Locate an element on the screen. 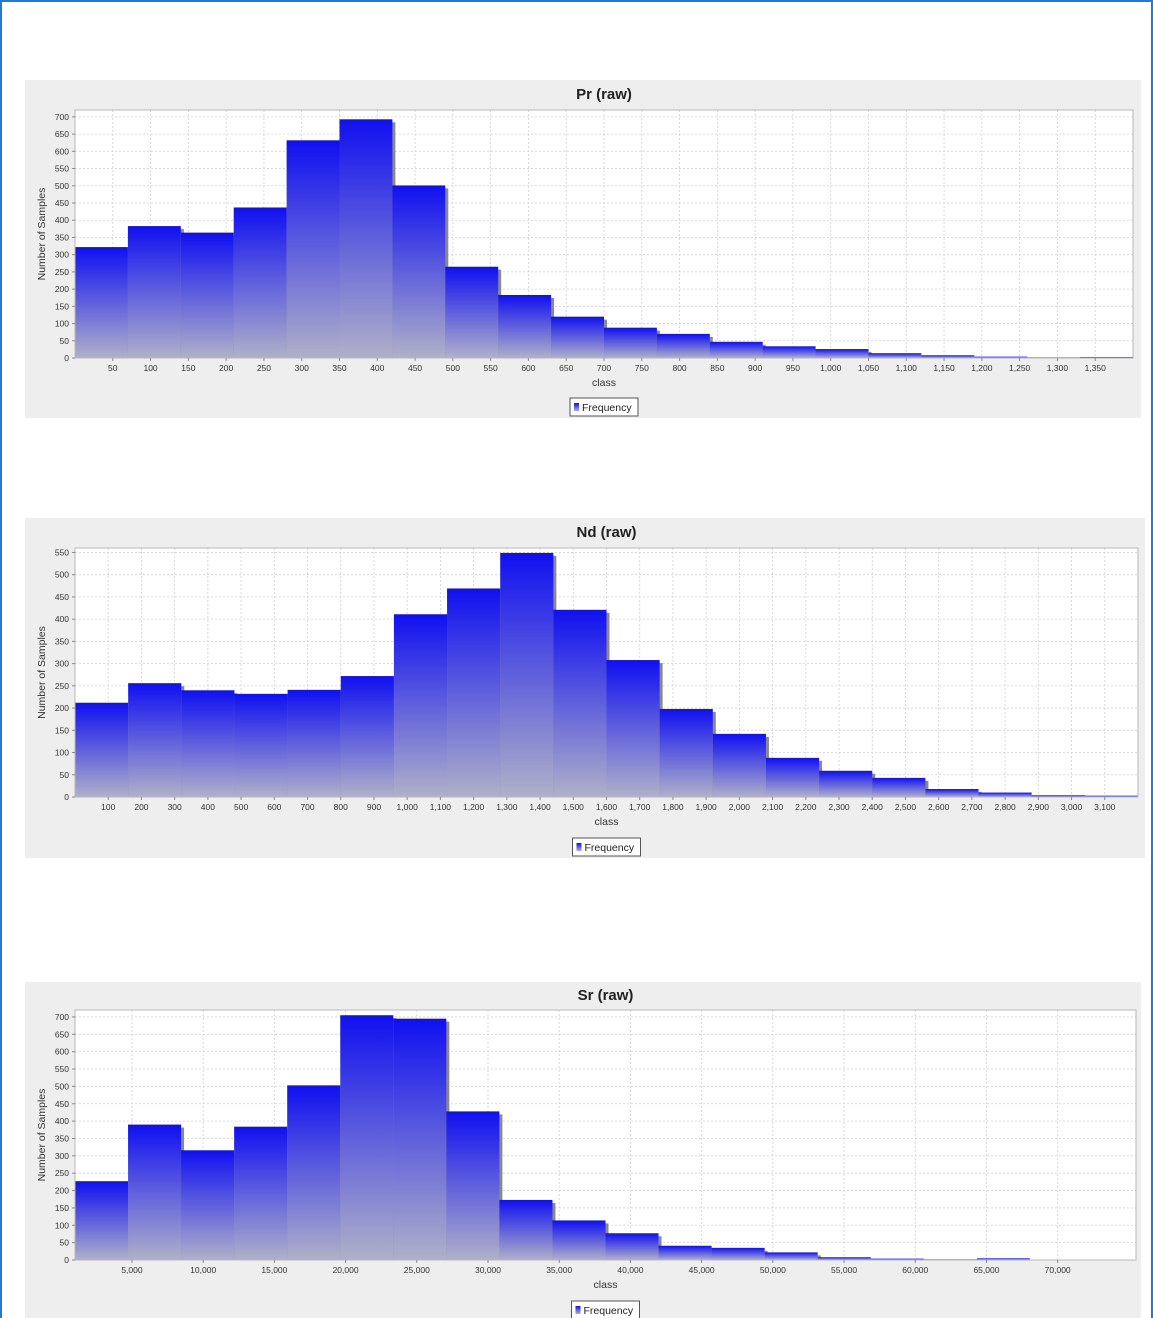  x-tick-label: 500 is located at coordinates (241, 807).